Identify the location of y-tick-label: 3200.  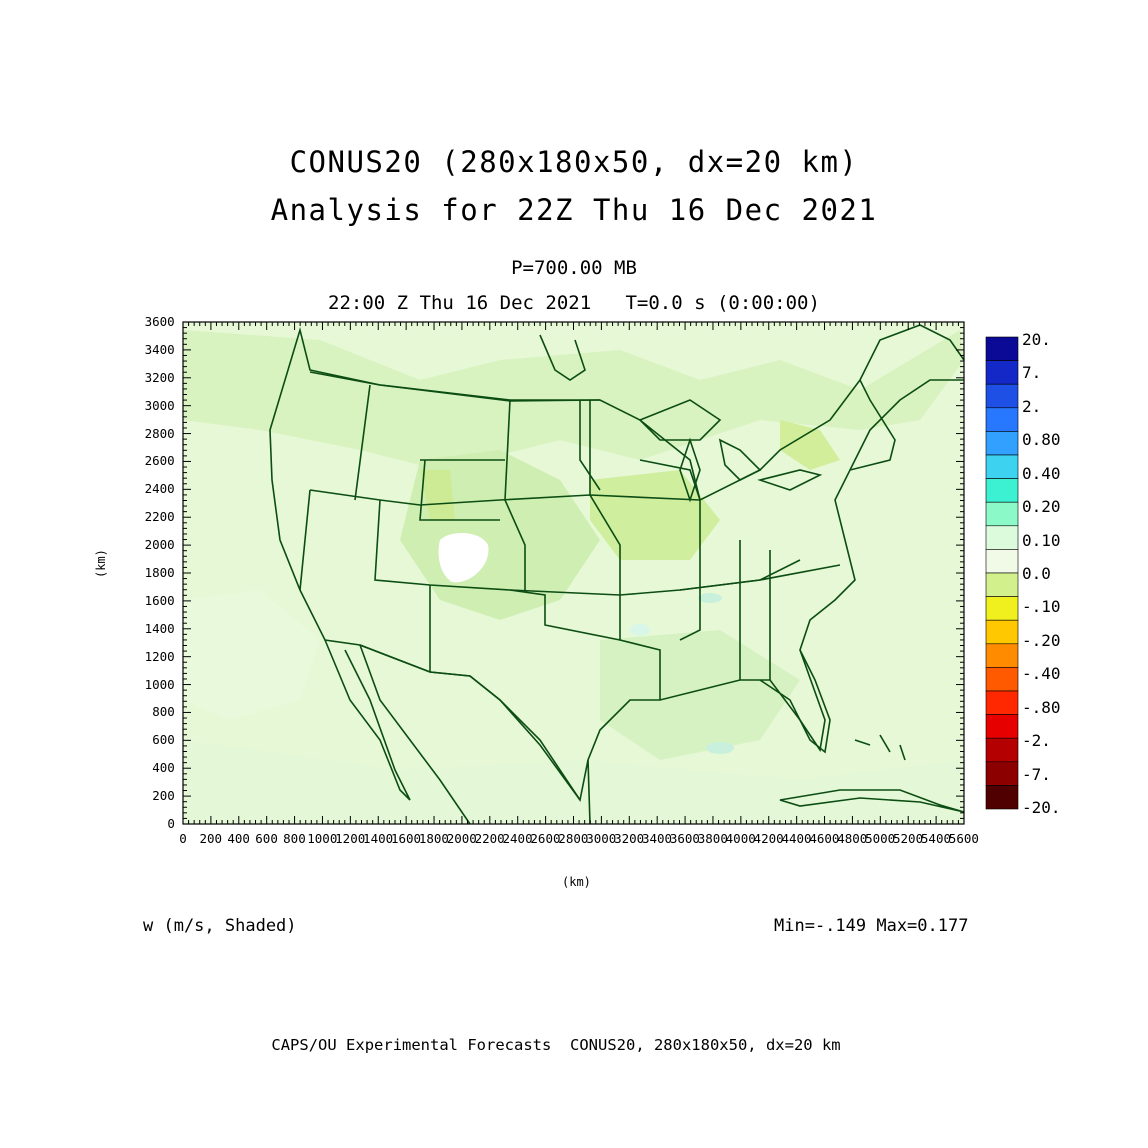
(159, 377).